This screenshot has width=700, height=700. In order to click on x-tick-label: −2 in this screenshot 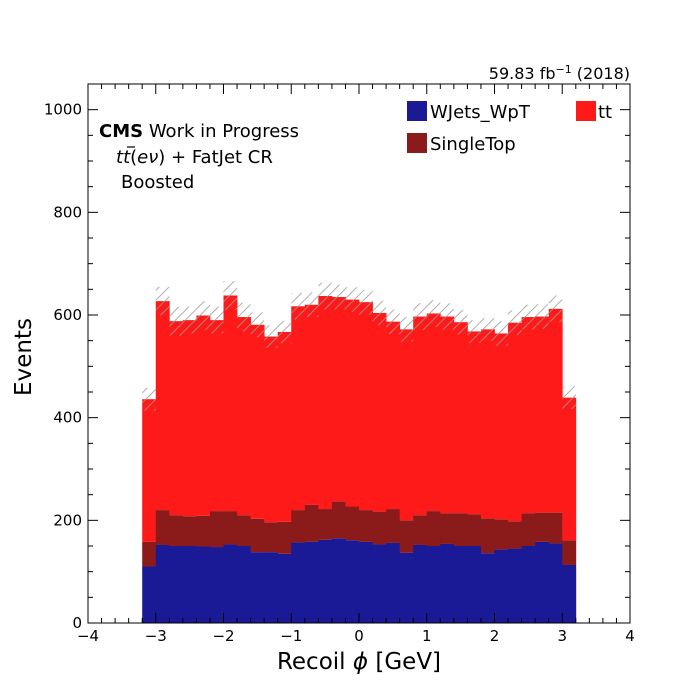, I will do `click(223, 636)`.